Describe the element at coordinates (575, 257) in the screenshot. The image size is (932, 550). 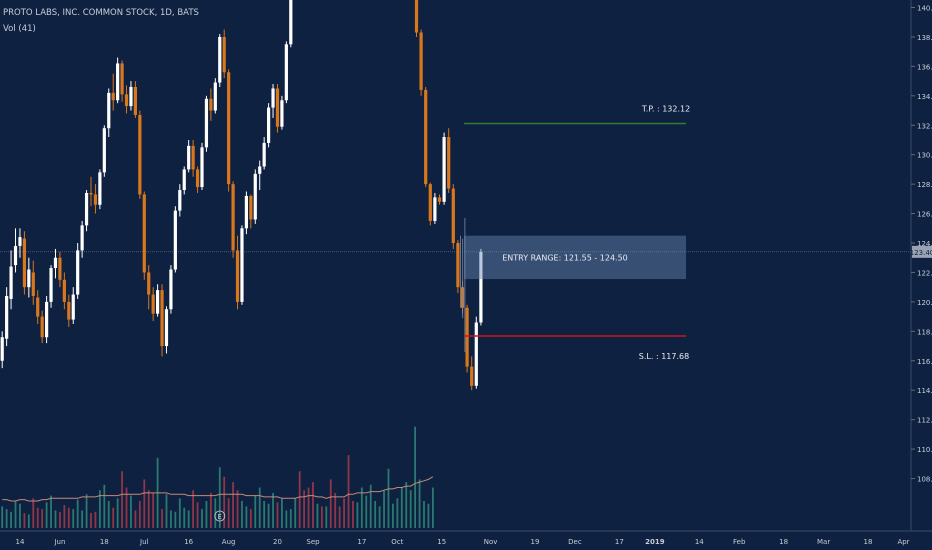
I see `entry-range-box` at that location.